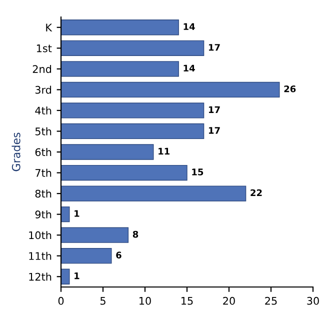 This screenshot has width=330, height=330. I want to click on data-label: 8, so click(135, 234).